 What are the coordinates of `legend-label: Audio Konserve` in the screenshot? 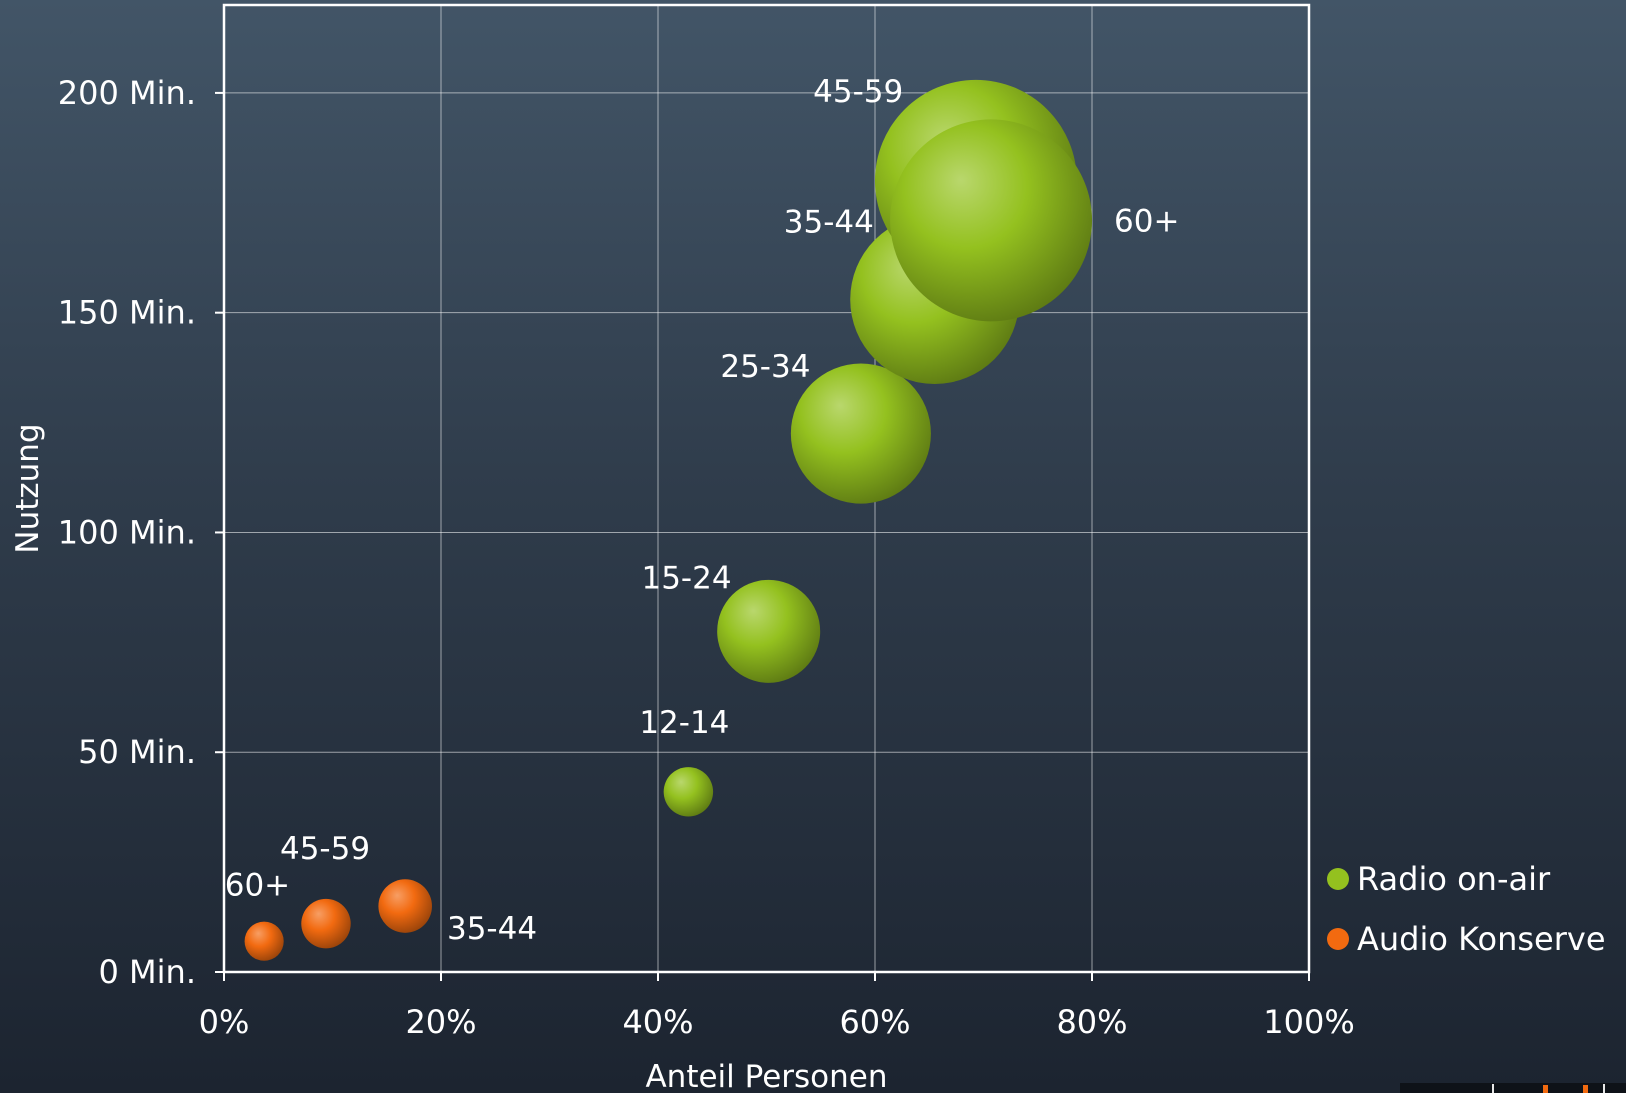 It's located at (1481, 939).